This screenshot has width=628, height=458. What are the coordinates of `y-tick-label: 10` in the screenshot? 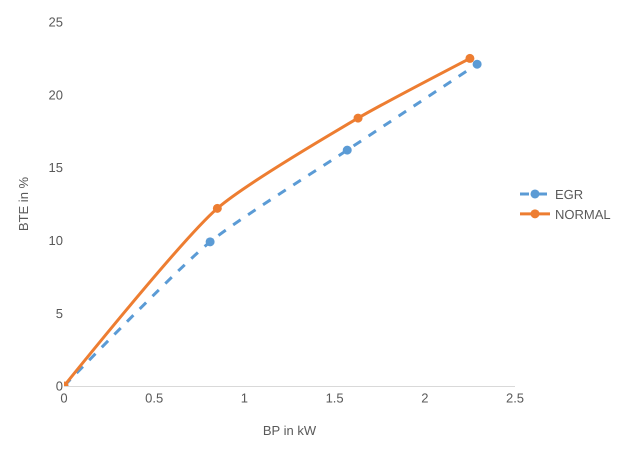 It's located at (55, 240).